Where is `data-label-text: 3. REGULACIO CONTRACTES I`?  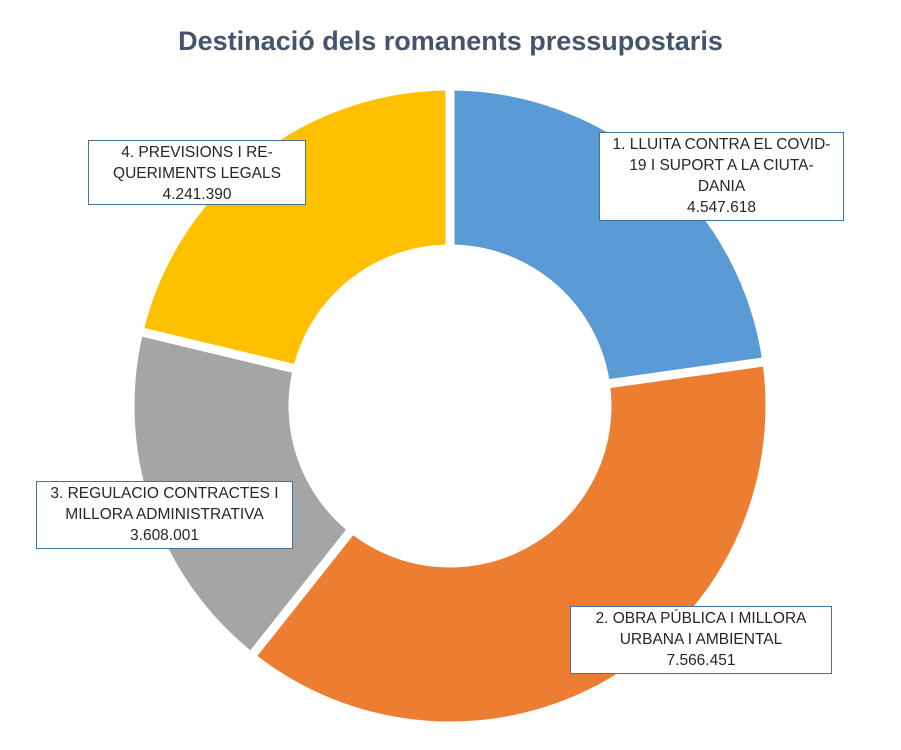 data-label-text: 3. REGULACIO CONTRACTES I is located at coordinates (164, 493).